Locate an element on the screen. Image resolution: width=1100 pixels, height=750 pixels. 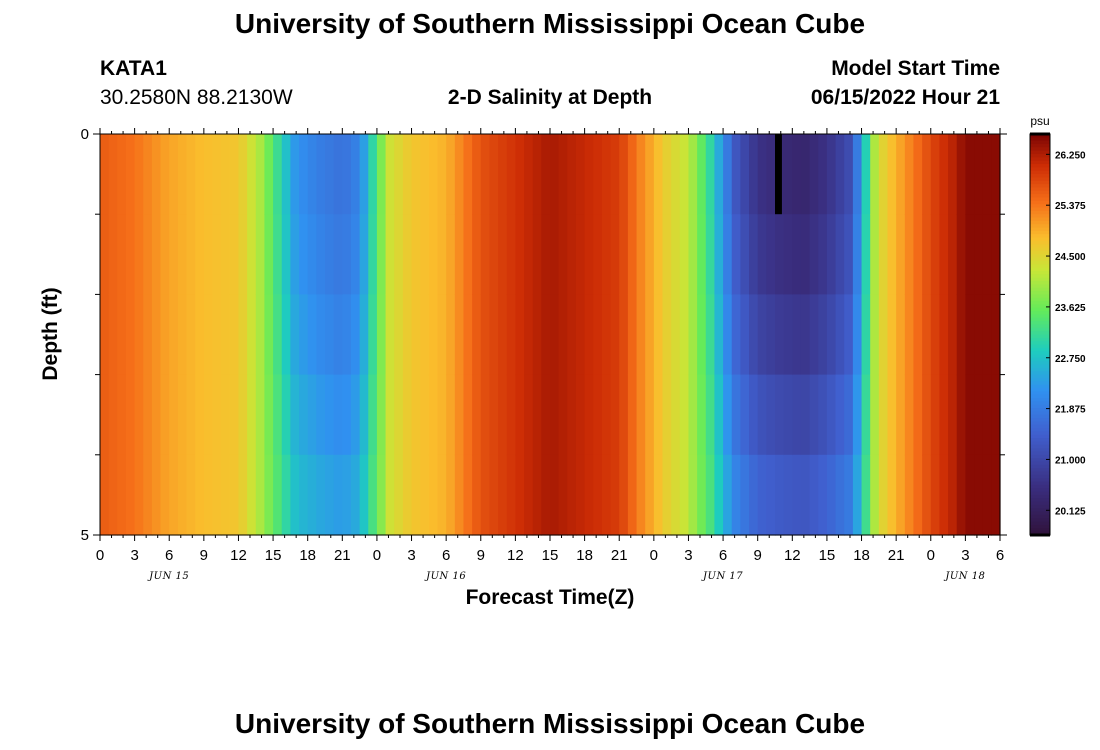
x-tick-label: 12 is located at coordinates (515, 555).